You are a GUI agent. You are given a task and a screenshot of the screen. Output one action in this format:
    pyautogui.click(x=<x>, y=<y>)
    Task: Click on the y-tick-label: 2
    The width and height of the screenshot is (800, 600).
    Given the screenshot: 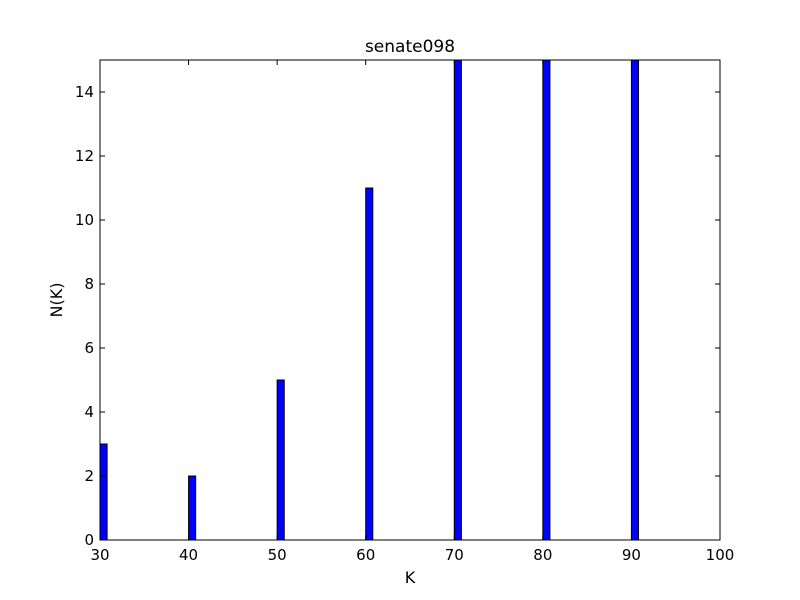 What is the action you would take?
    pyautogui.click(x=89, y=476)
    